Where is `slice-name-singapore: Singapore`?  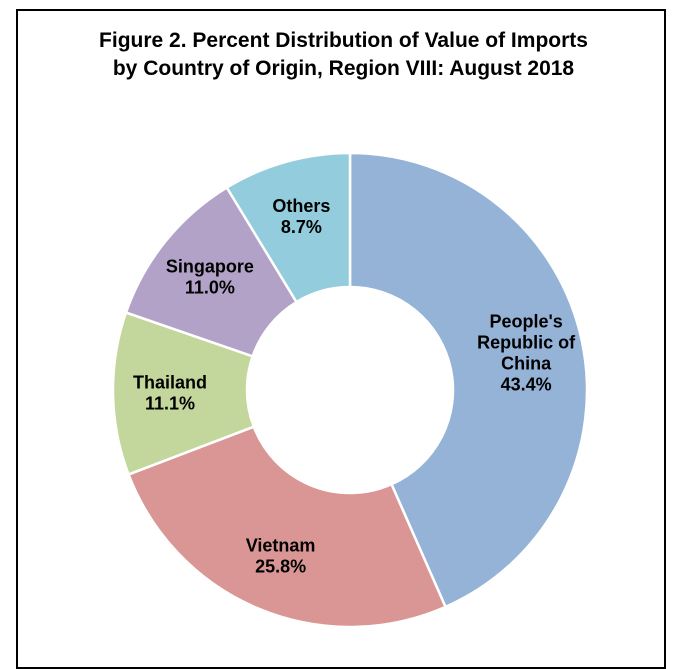 slice-name-singapore: Singapore is located at coordinates (210, 267).